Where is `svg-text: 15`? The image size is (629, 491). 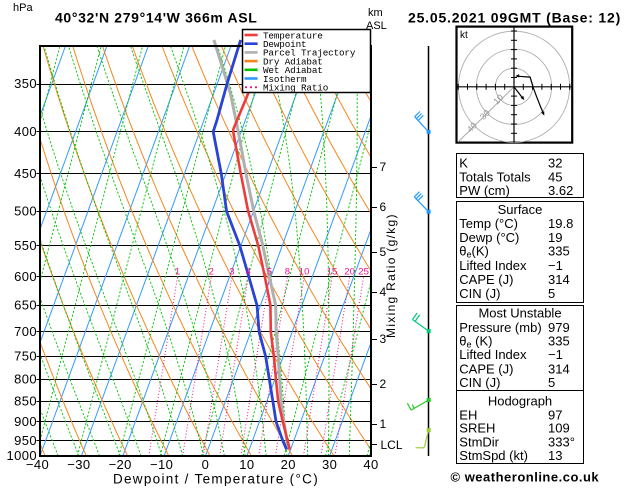 svg-text: 15 is located at coordinates (332, 272).